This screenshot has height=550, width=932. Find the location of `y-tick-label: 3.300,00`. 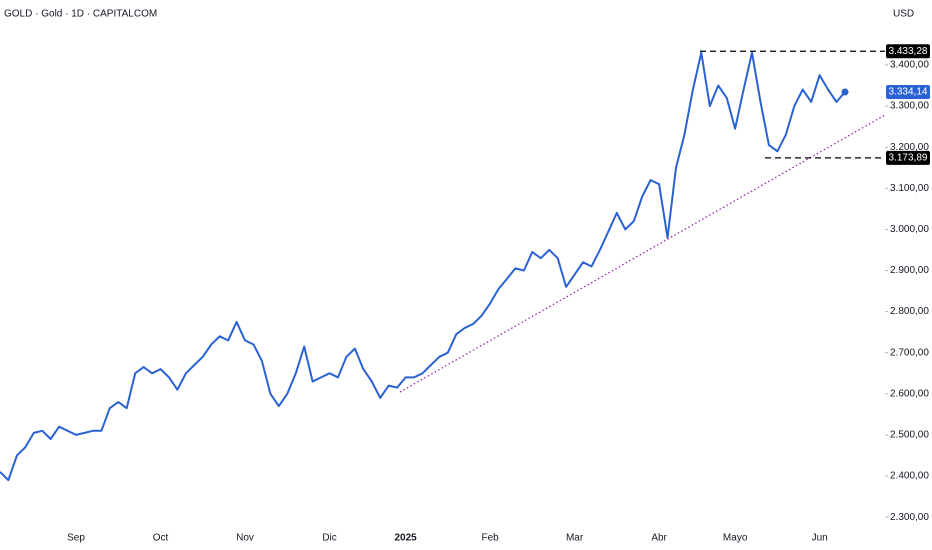

y-tick-label: 3.300,00 is located at coordinates (909, 106).